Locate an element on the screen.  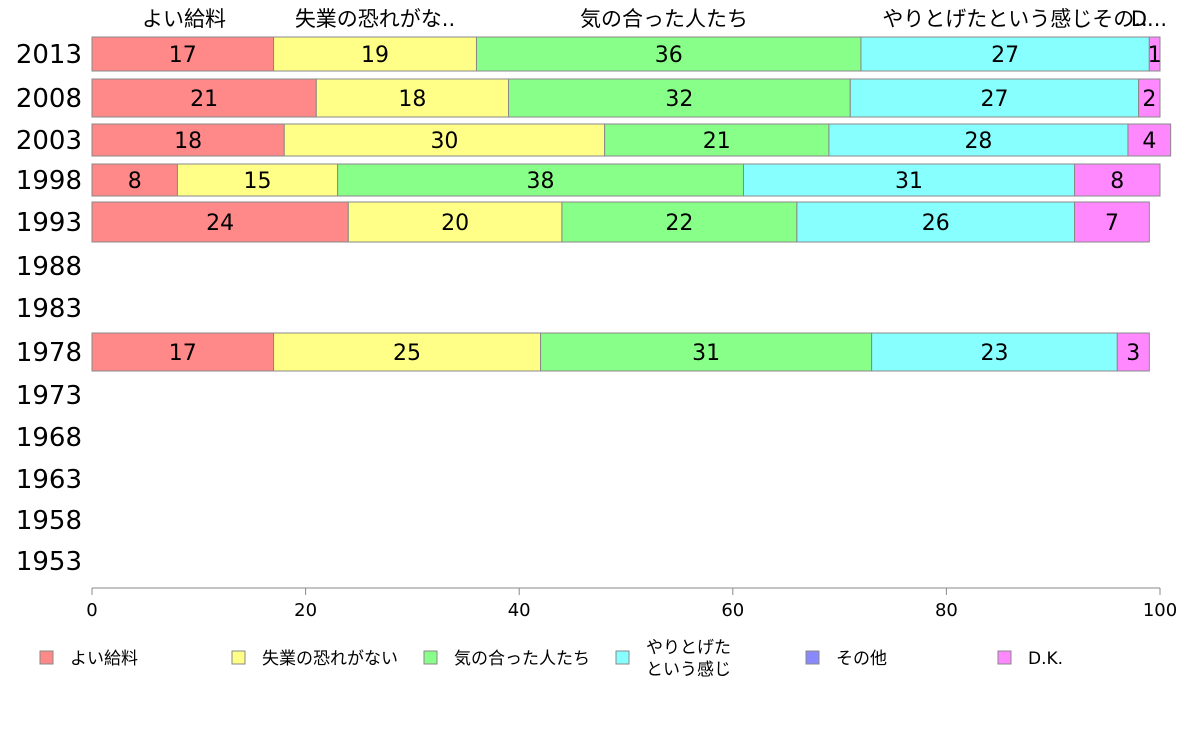
bar-label-2003-2: 21 is located at coordinates (717, 141).